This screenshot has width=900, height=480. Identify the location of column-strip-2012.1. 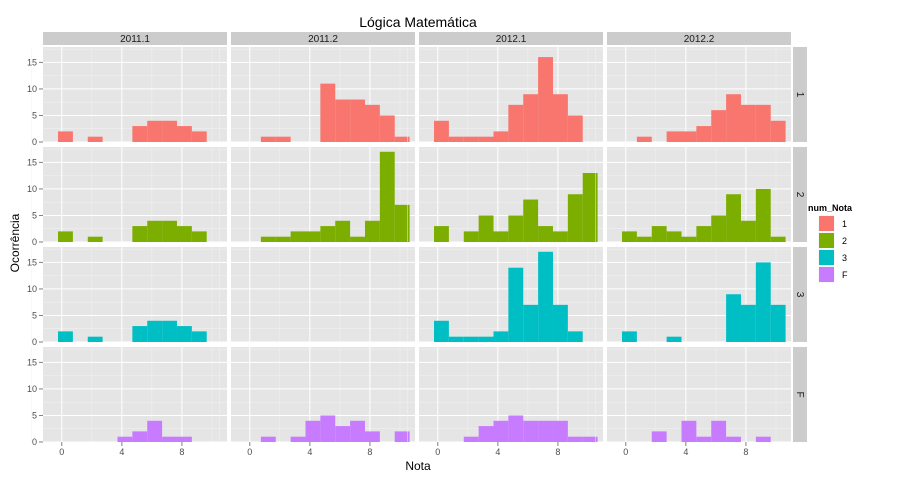
(511, 38).